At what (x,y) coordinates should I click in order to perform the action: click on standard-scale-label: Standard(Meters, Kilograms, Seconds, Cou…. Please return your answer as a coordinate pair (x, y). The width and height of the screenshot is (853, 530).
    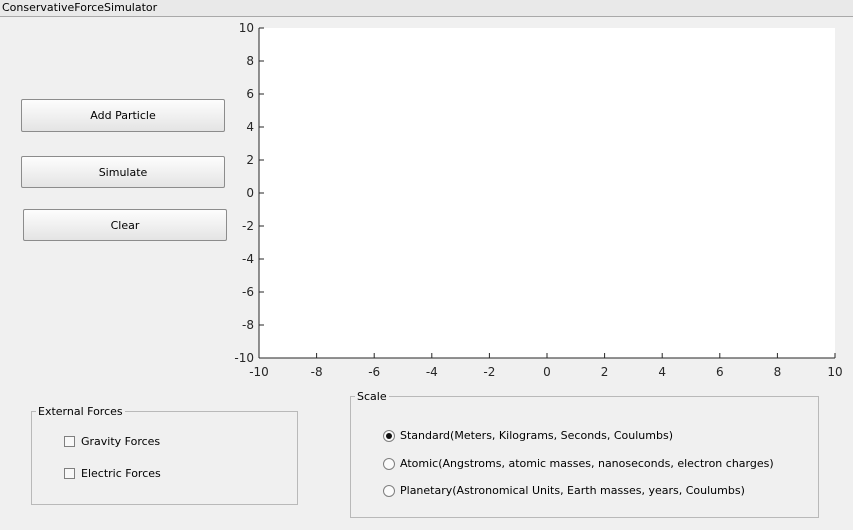
    Looking at the image, I should click on (536, 435).